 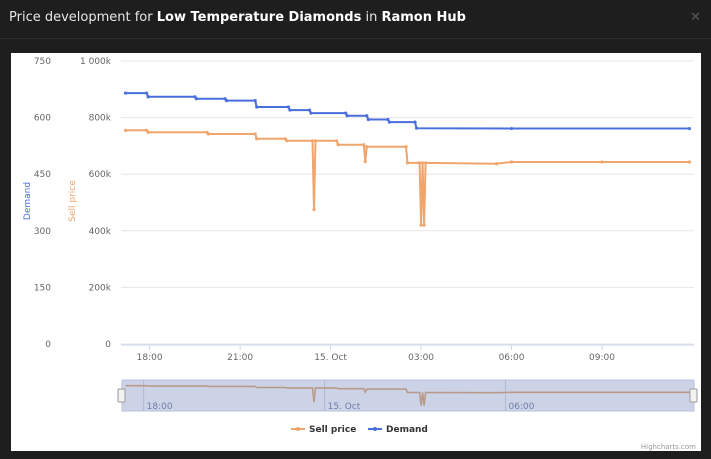 What do you see at coordinates (371, 17) in the screenshot?
I see `title-mid: in` at bounding box center [371, 17].